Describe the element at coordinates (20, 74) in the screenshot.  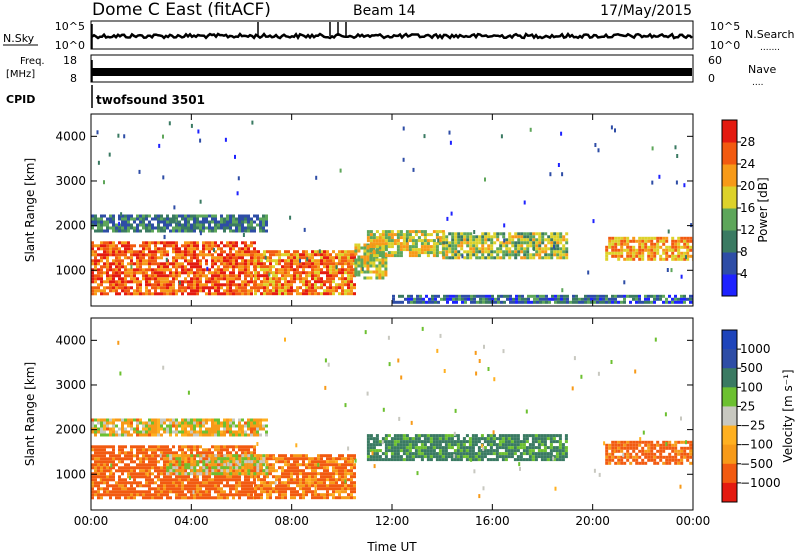
I see `freq-unit: [MHz]` at that location.